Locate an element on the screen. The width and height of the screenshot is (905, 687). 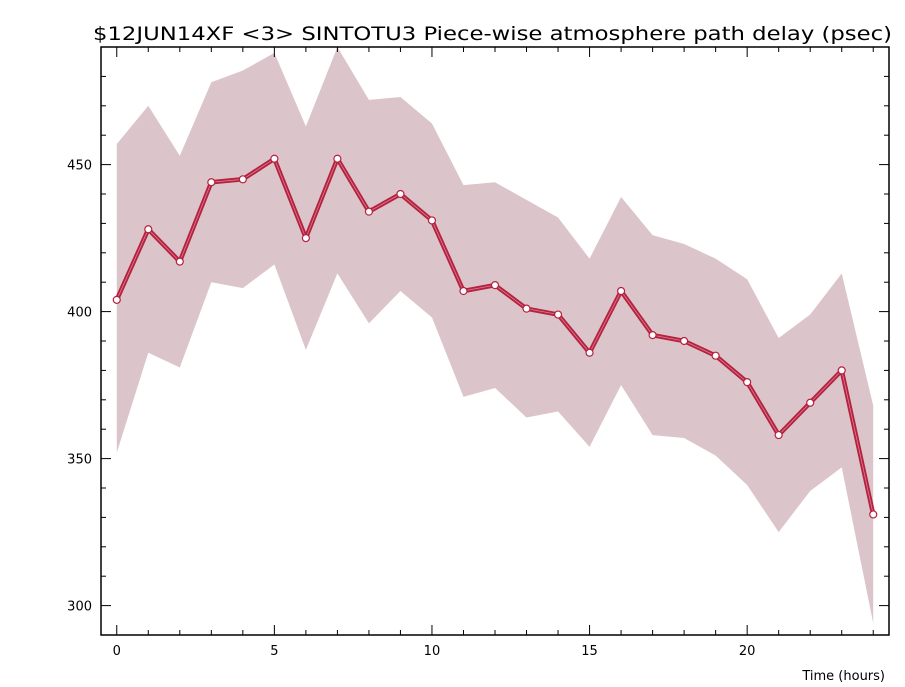
y-tick-label-400: 400 is located at coordinates (79, 313).